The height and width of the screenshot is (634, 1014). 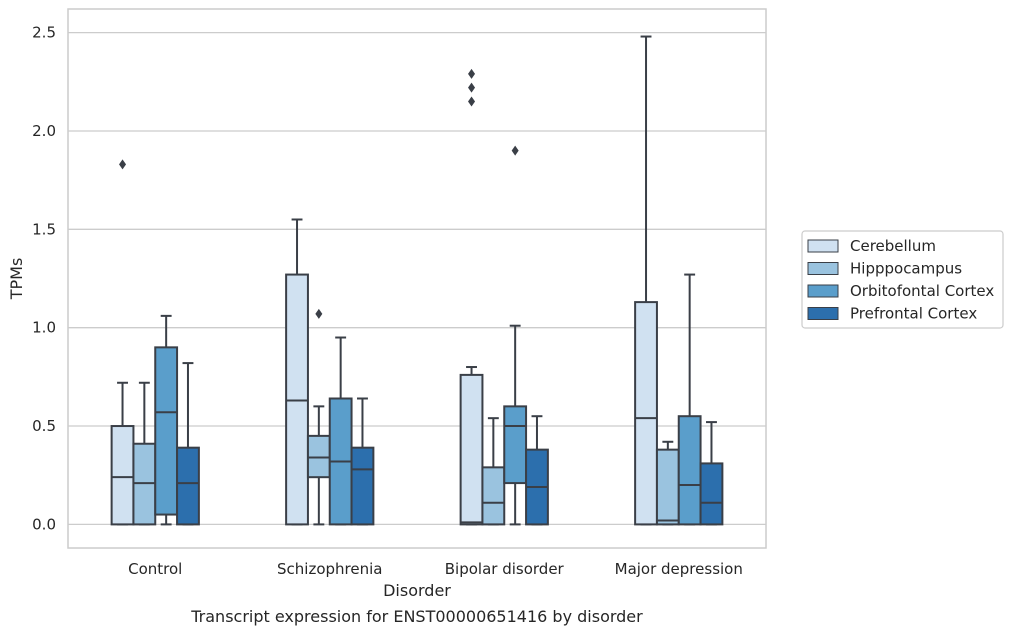 I want to click on legend-label: Prefrontal Cortex, so click(x=913, y=314).